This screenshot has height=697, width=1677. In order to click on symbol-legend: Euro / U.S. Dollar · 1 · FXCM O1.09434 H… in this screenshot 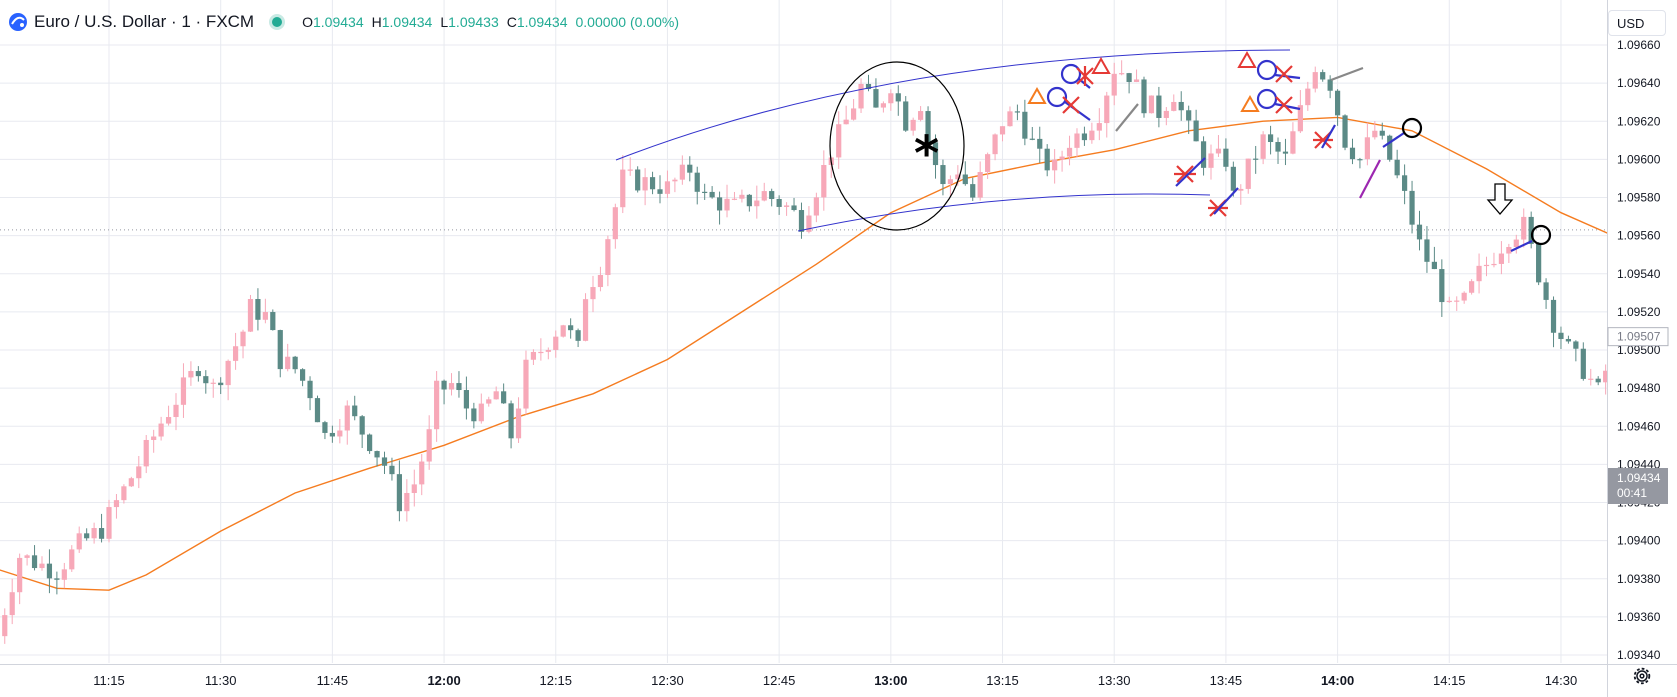, I will do `click(343, 22)`.